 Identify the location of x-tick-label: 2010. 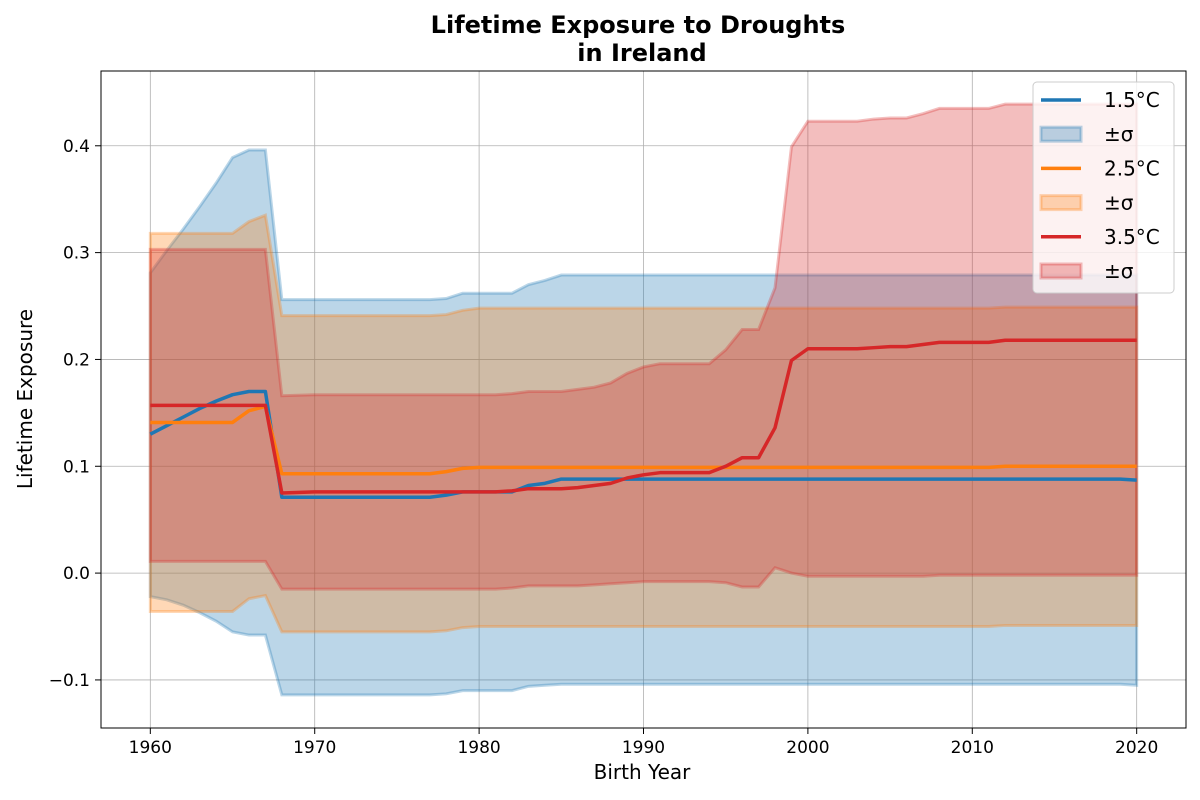
(972, 748).